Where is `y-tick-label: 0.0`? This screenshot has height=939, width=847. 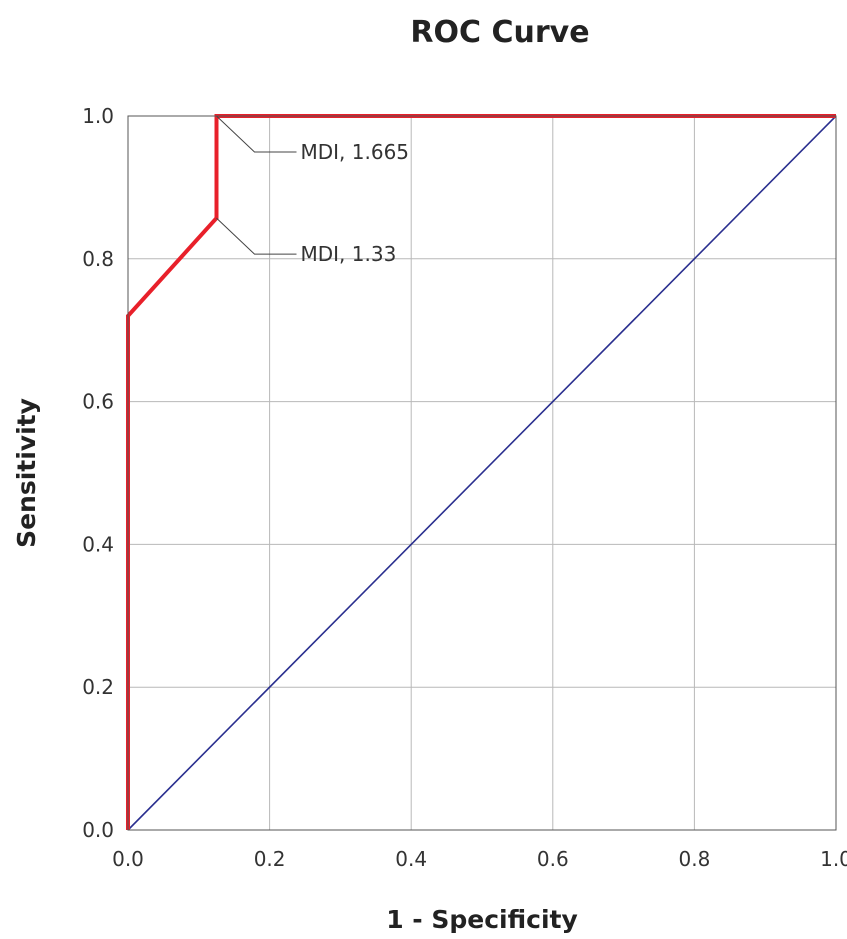
y-tick-label: 0.0 is located at coordinates (98, 830).